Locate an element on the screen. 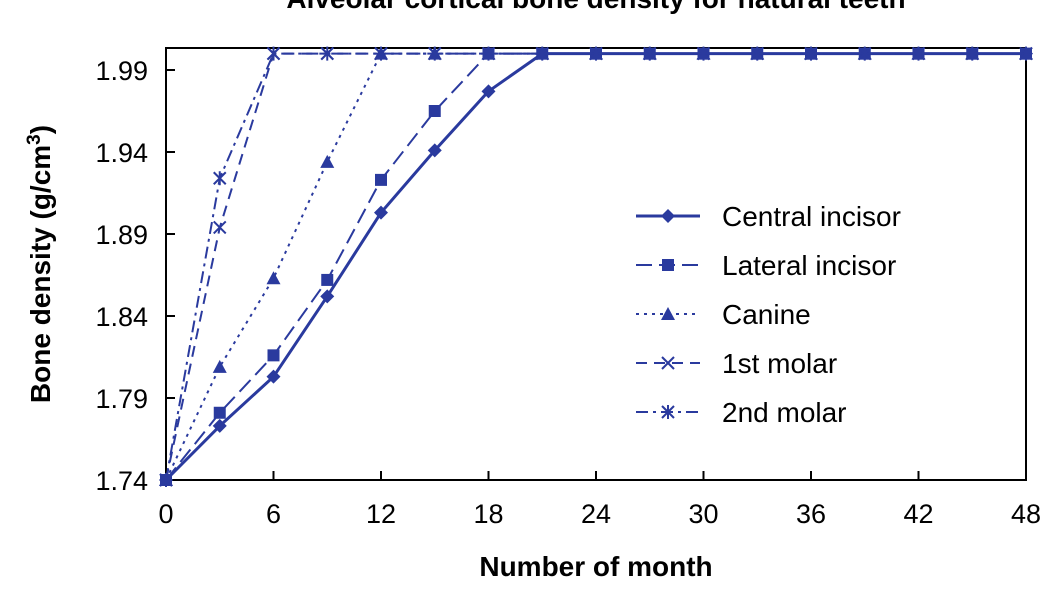 The image size is (1050, 597). legend-item-lateral-incisor: Lateral incisor is located at coordinates (766, 265).